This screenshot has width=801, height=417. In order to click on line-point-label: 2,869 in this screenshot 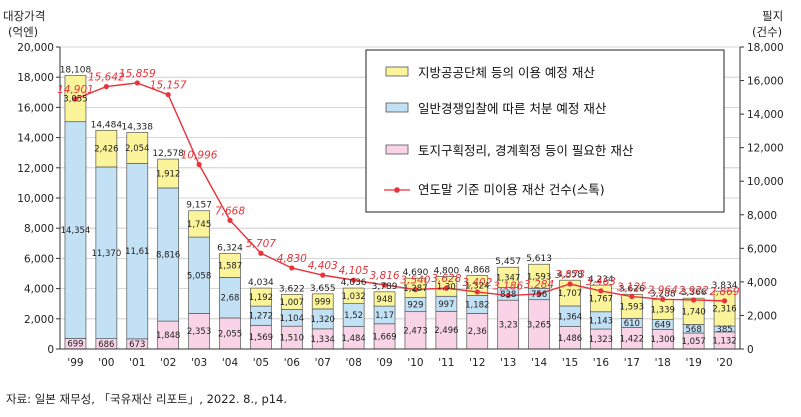, I will do `click(725, 292)`.